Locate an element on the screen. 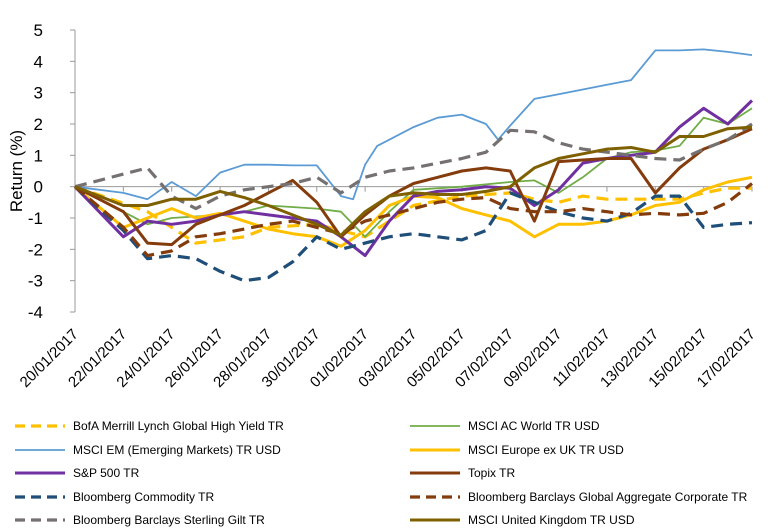 Image resolution: width=777 pixels, height=532 pixels. y-tick-label: -3 is located at coordinates (35, 281).